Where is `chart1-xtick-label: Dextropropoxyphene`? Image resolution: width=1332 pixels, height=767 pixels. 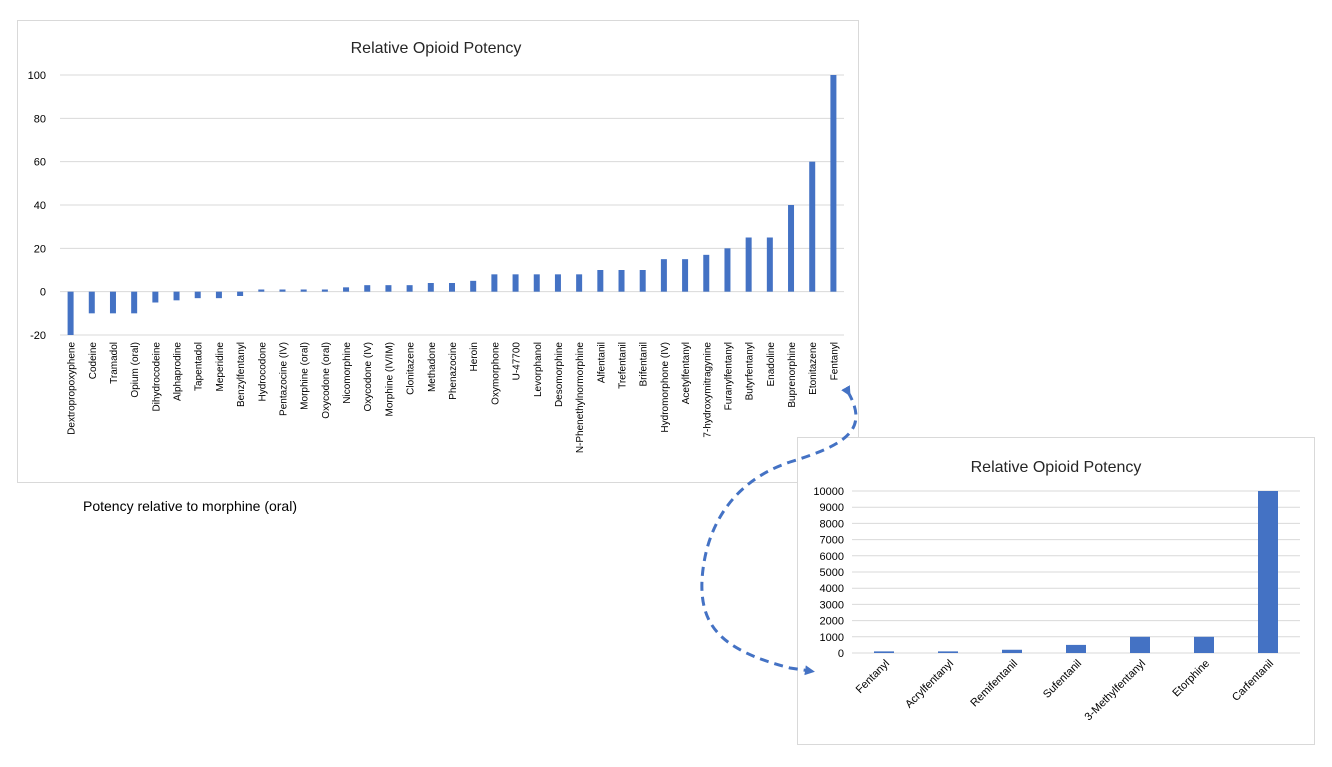
chart1-xtick-label: Dextropropoxyphene is located at coordinates (72, 388).